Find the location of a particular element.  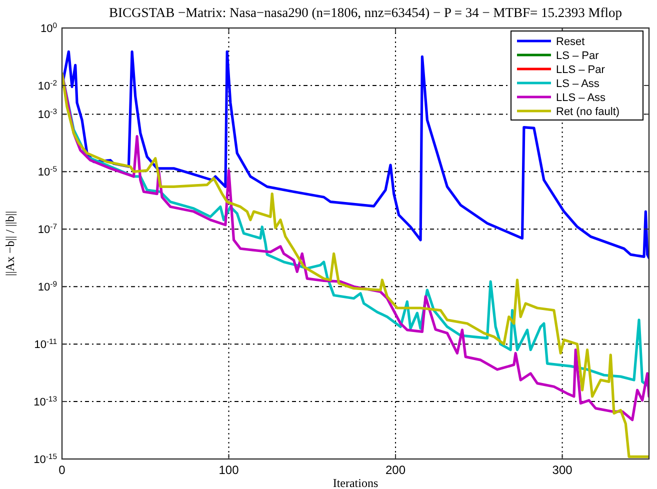

chart-title: BICGSTAB −Matrix: Nasa−nasa290 (n=1806, nnz=63454) − P = 34 − MTBF= 15.2393 Mflop is located at coordinates (365, 12).